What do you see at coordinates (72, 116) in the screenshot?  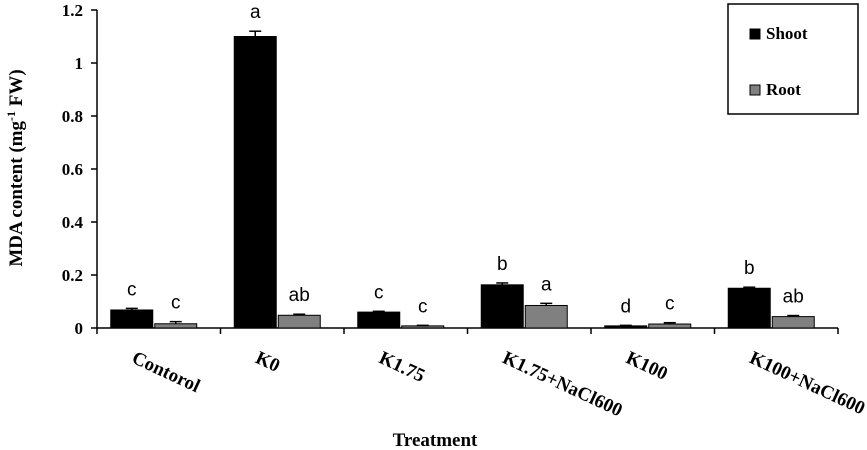 I see `y-tick-label: 0.8` at bounding box center [72, 116].